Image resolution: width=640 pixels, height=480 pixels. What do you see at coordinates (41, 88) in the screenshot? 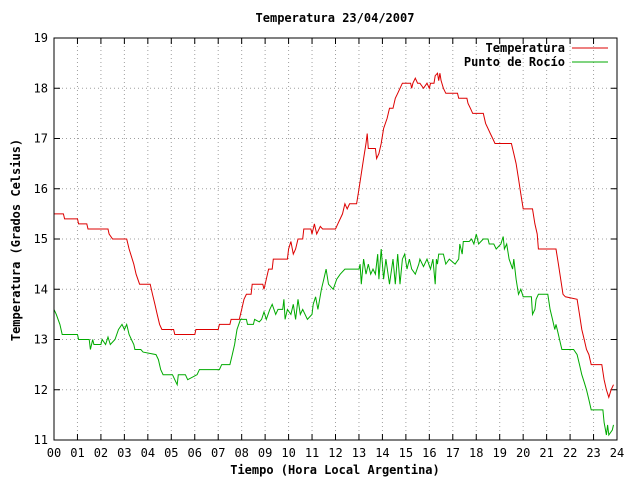
I see `y-tick-label: 18` at bounding box center [41, 88].